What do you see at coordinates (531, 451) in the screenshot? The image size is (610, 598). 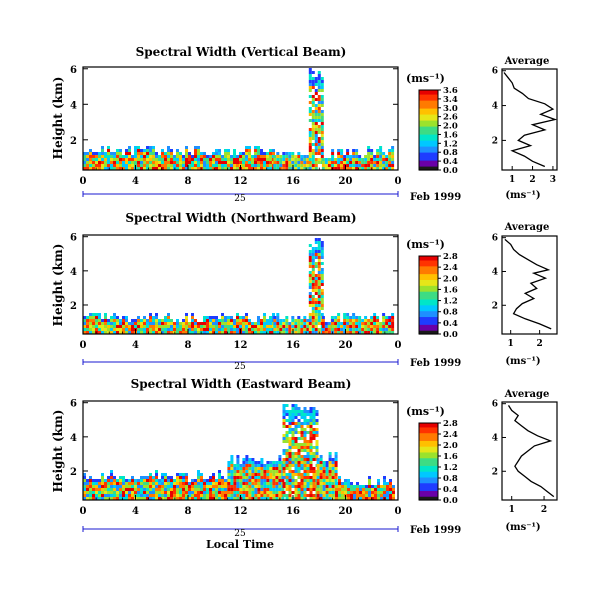 I see `average-series-line` at bounding box center [531, 451].